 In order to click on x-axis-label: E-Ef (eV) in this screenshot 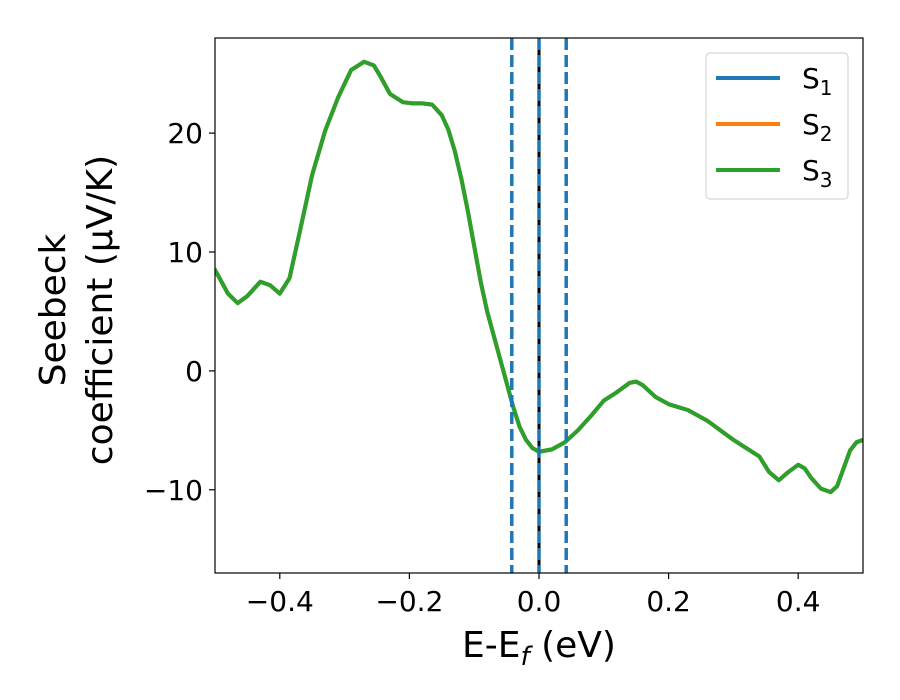, I will do `click(539, 648)`.